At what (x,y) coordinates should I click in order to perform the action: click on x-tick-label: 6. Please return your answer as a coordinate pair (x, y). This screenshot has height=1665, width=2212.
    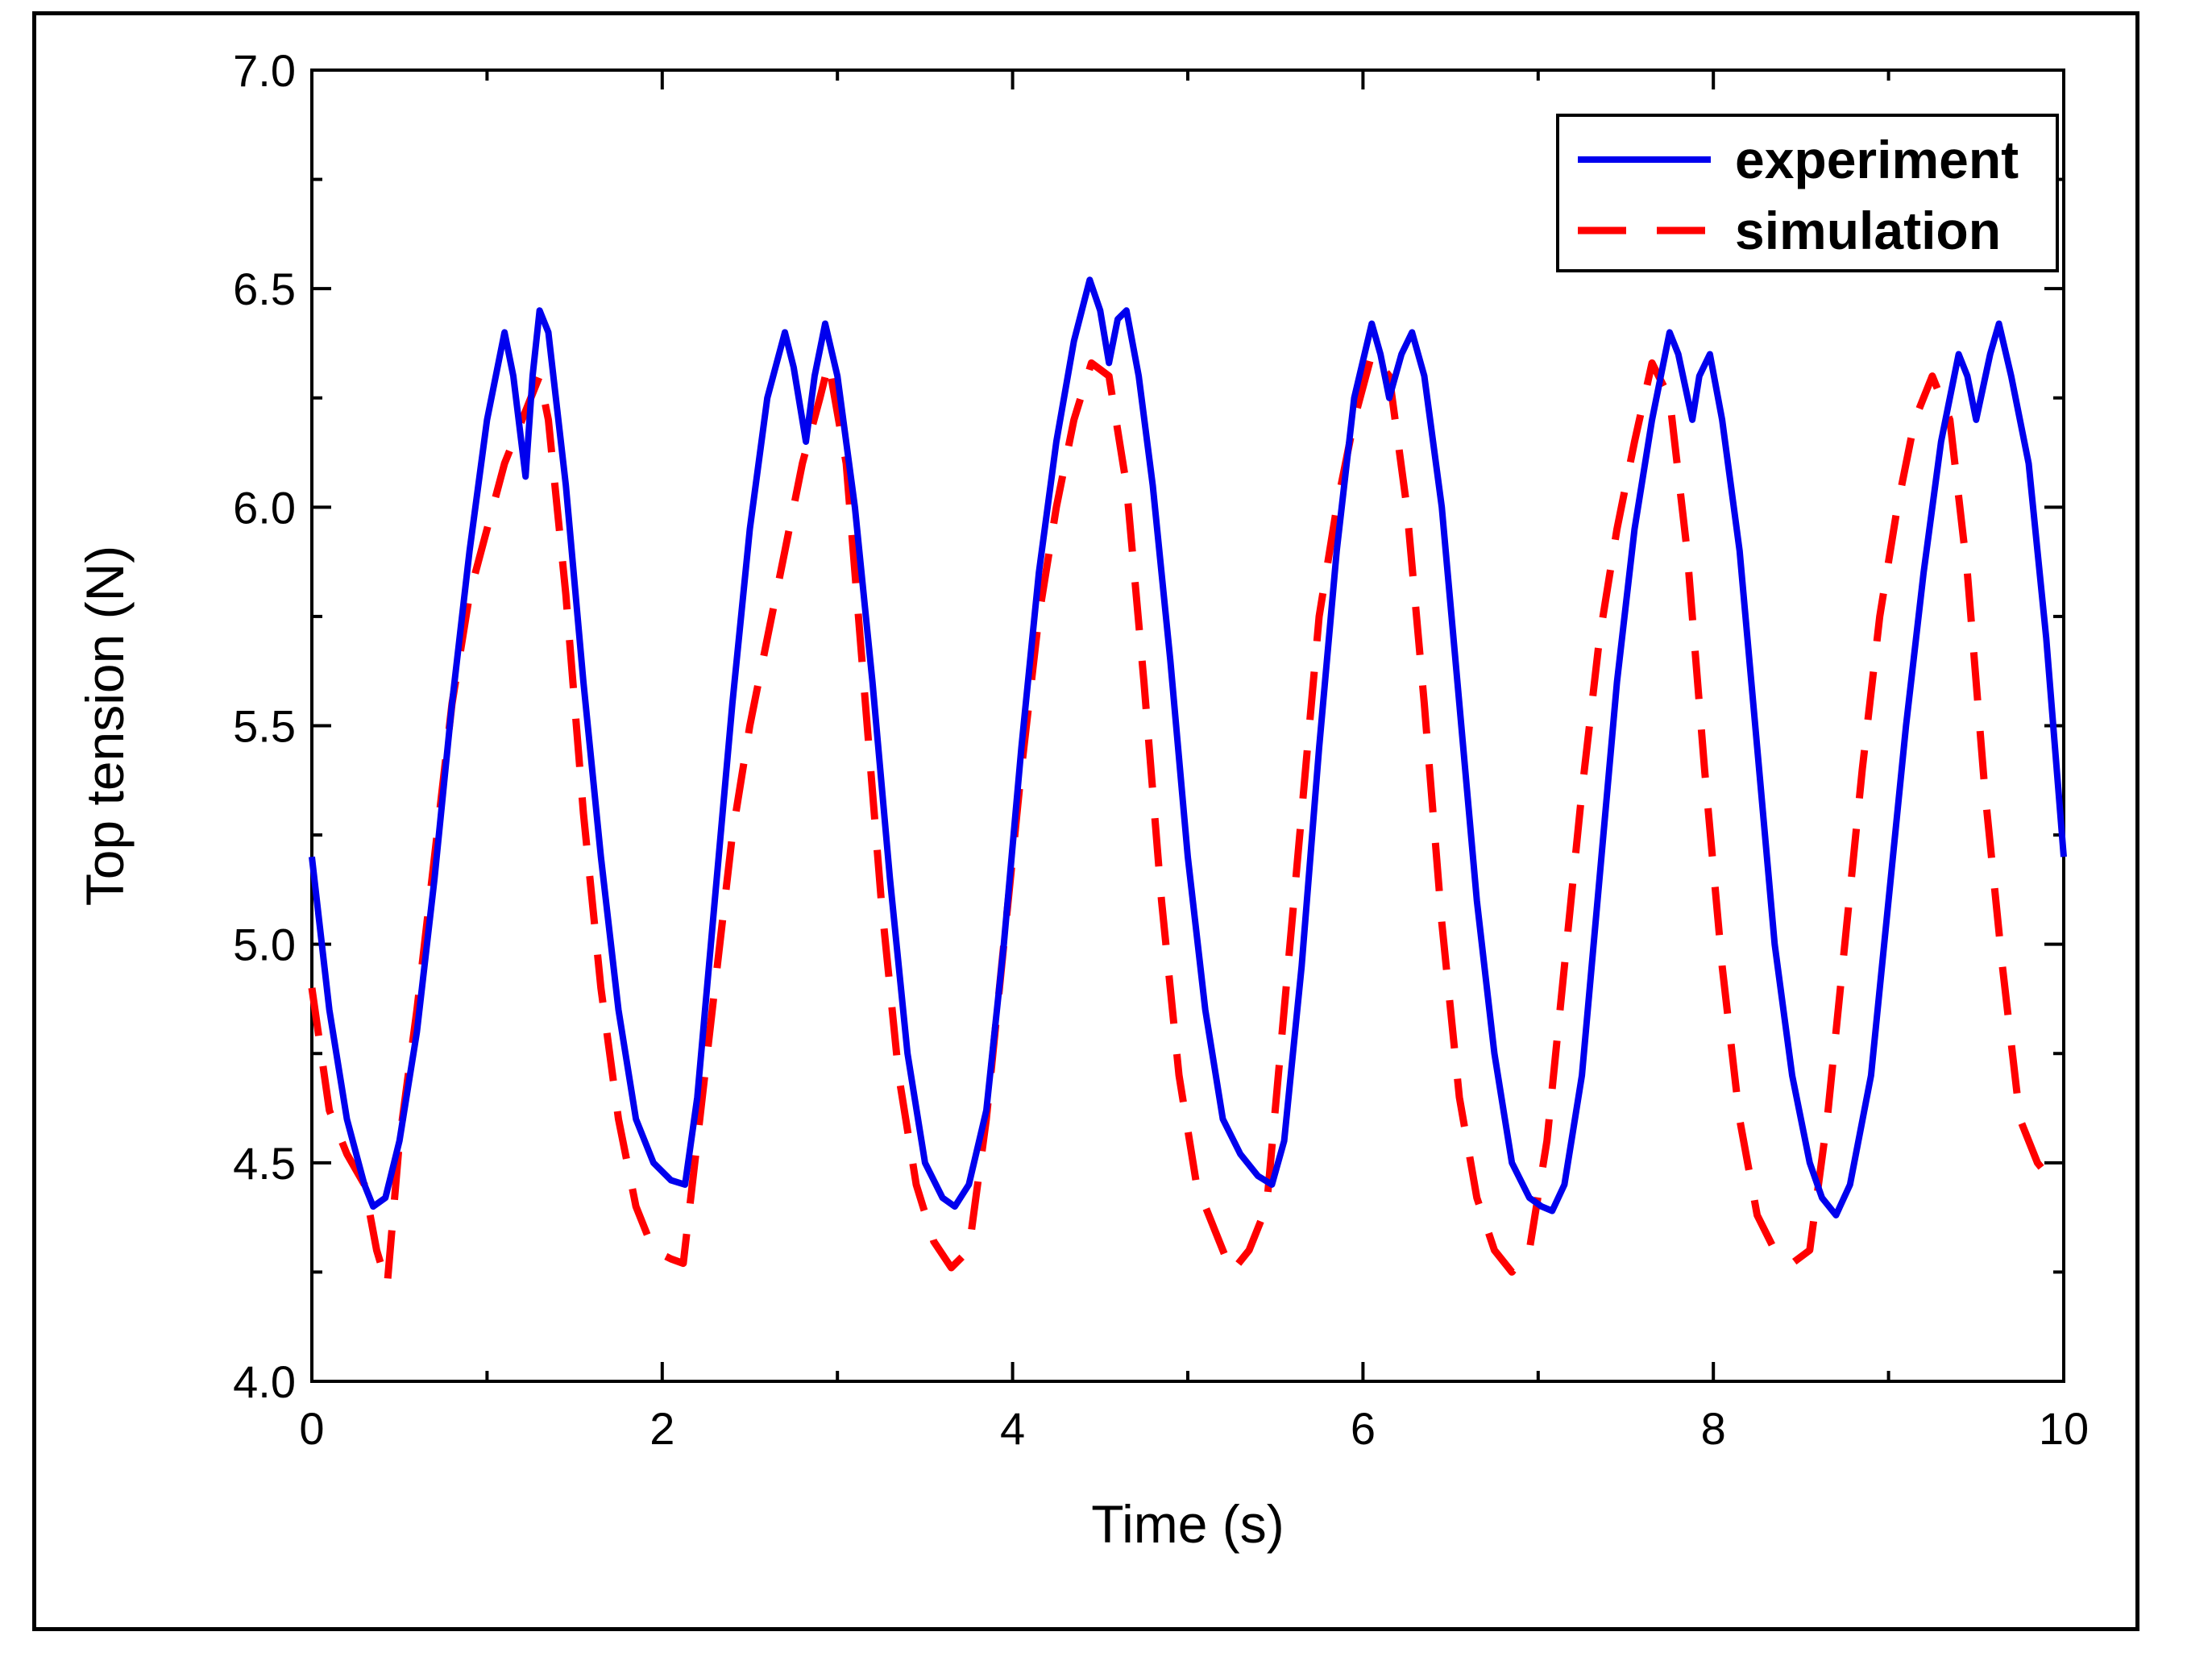
    Looking at the image, I should click on (1363, 1428).